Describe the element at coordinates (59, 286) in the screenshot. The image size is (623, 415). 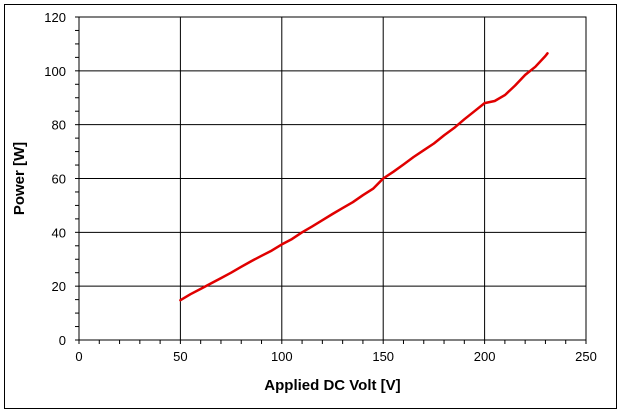
I see `y-tick-label: 20` at that location.